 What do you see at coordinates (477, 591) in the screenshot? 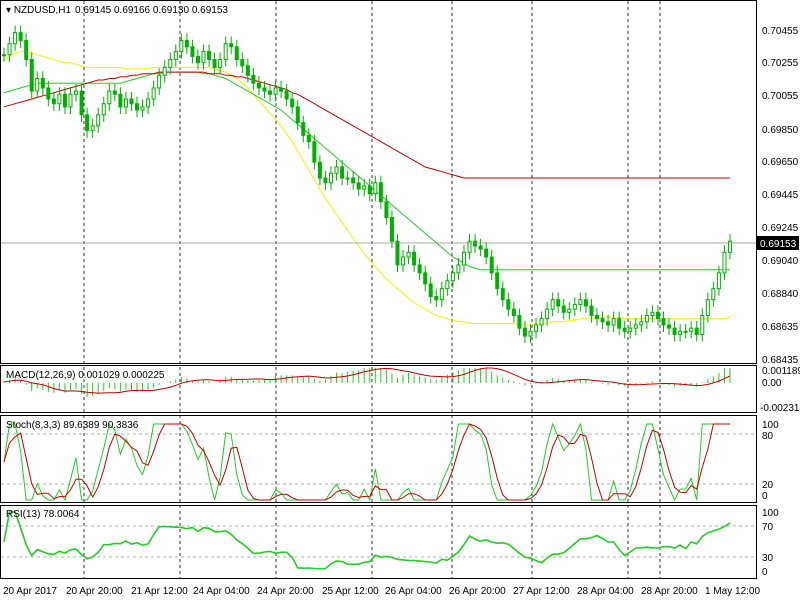
I see `time-label: 26 Apr 20:00` at bounding box center [477, 591].